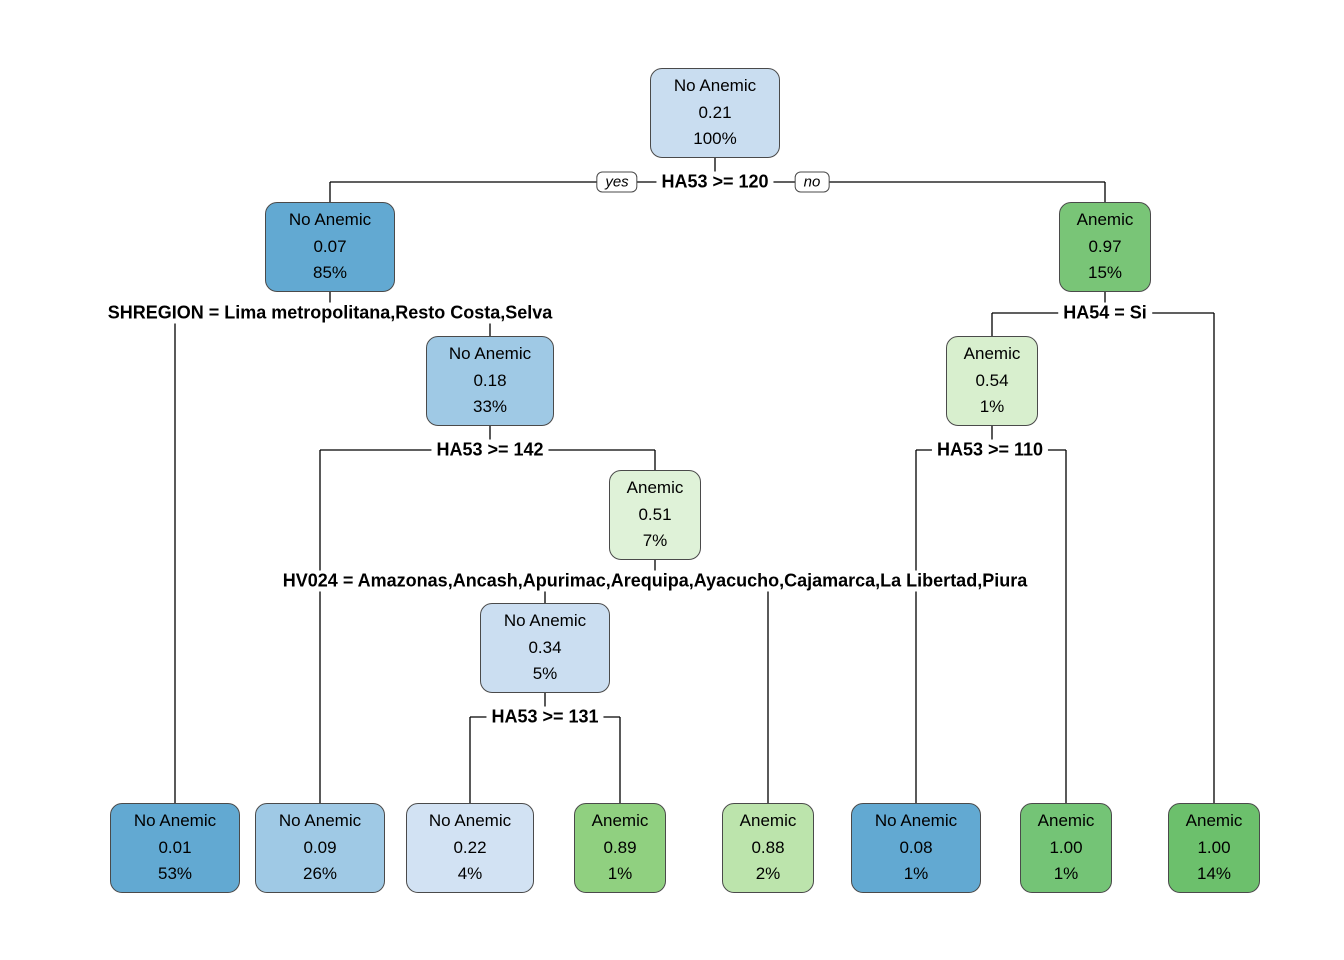 This screenshot has width=1344, height=960. I want to click on node-probability: 0.88, so click(768, 847).